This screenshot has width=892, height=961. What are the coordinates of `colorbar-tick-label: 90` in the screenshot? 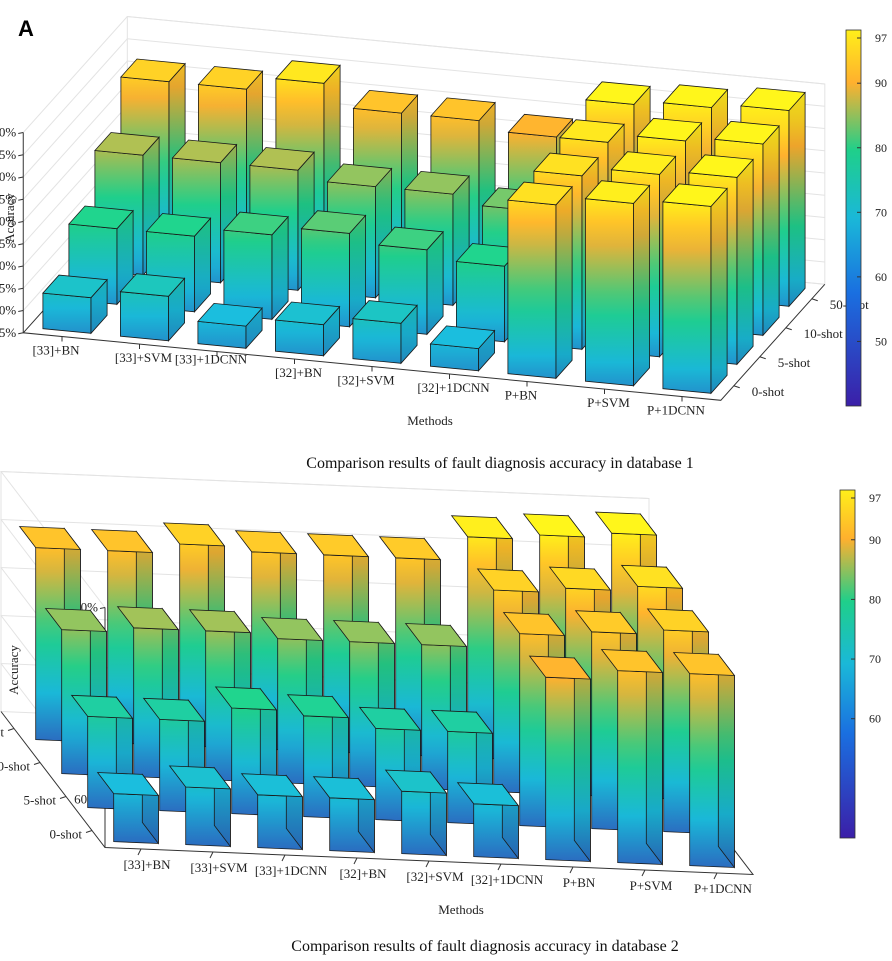 It's located at (875, 540).